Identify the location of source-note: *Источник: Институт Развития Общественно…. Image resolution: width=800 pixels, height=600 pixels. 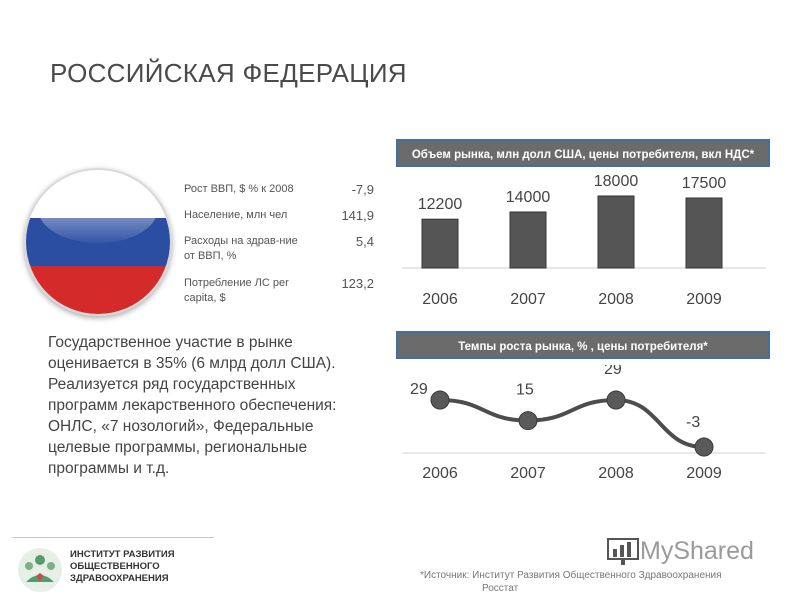
(600, 582).